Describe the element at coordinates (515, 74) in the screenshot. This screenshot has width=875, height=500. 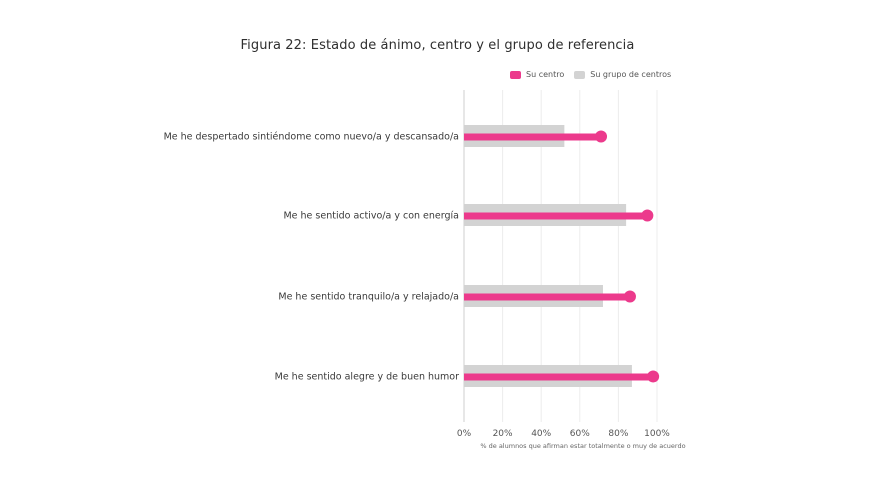
I see `legend-swatch-su-centro` at that location.